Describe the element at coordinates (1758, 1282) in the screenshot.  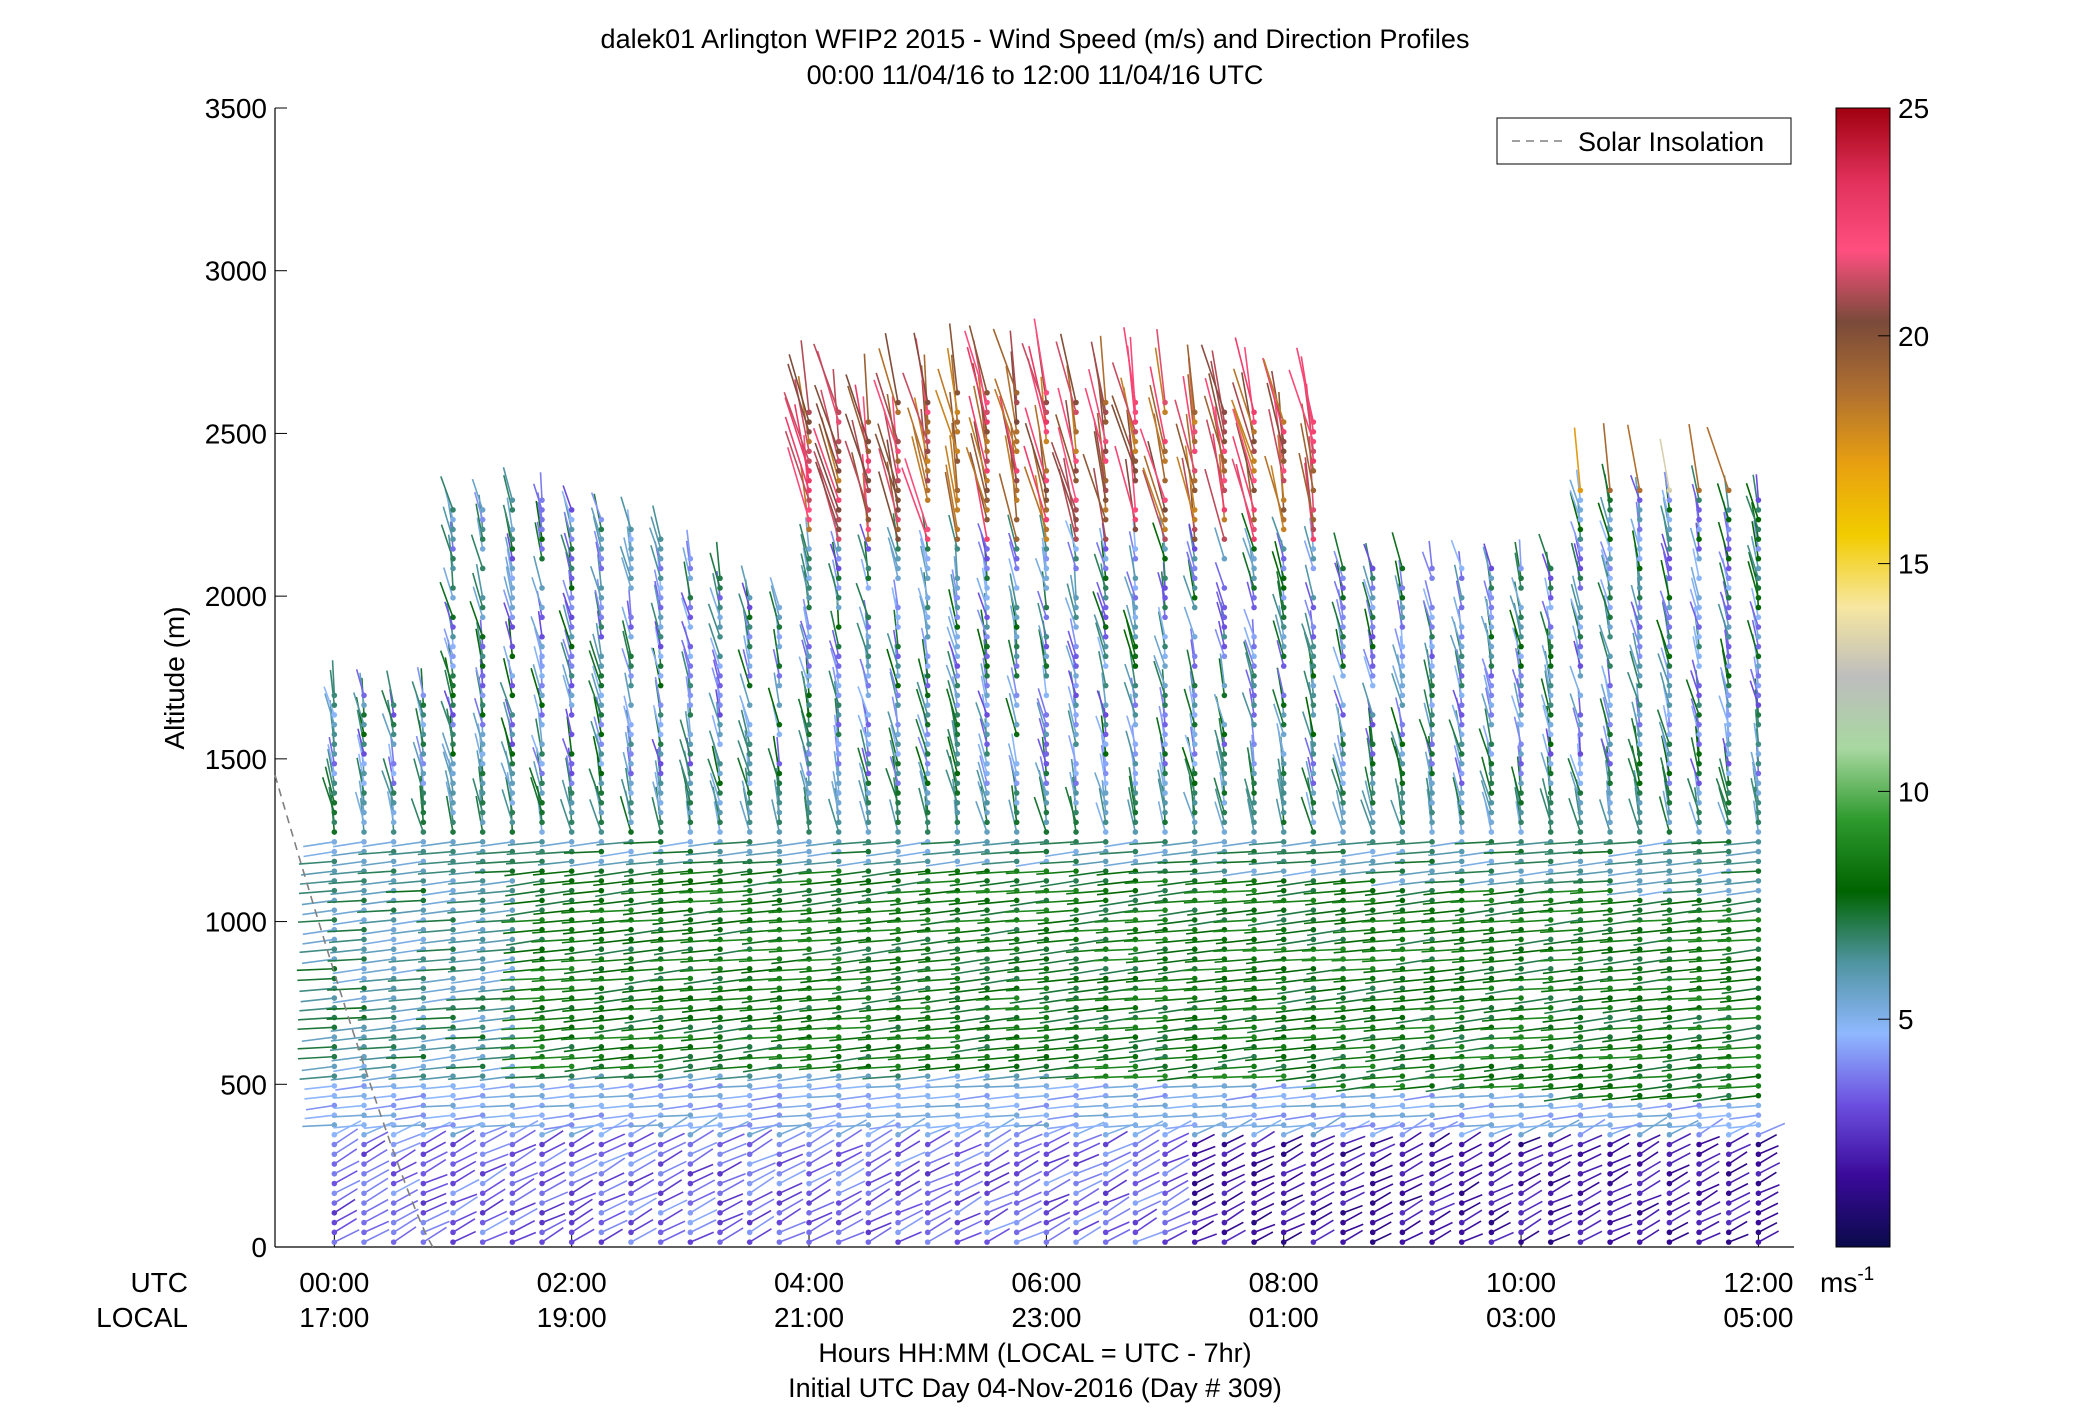
I see `x-tick-label-utc: 12:00` at that location.